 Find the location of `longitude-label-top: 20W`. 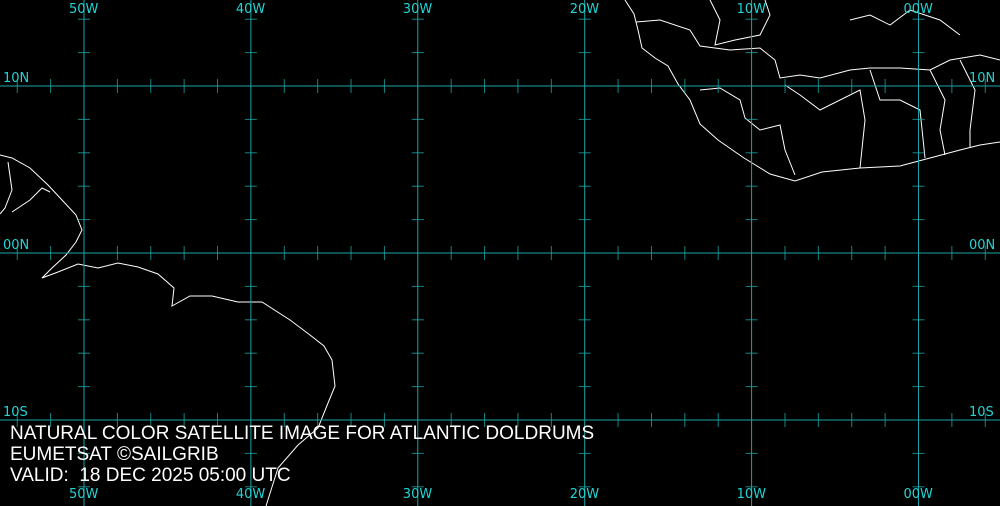

longitude-label-top: 20W is located at coordinates (584, 9).